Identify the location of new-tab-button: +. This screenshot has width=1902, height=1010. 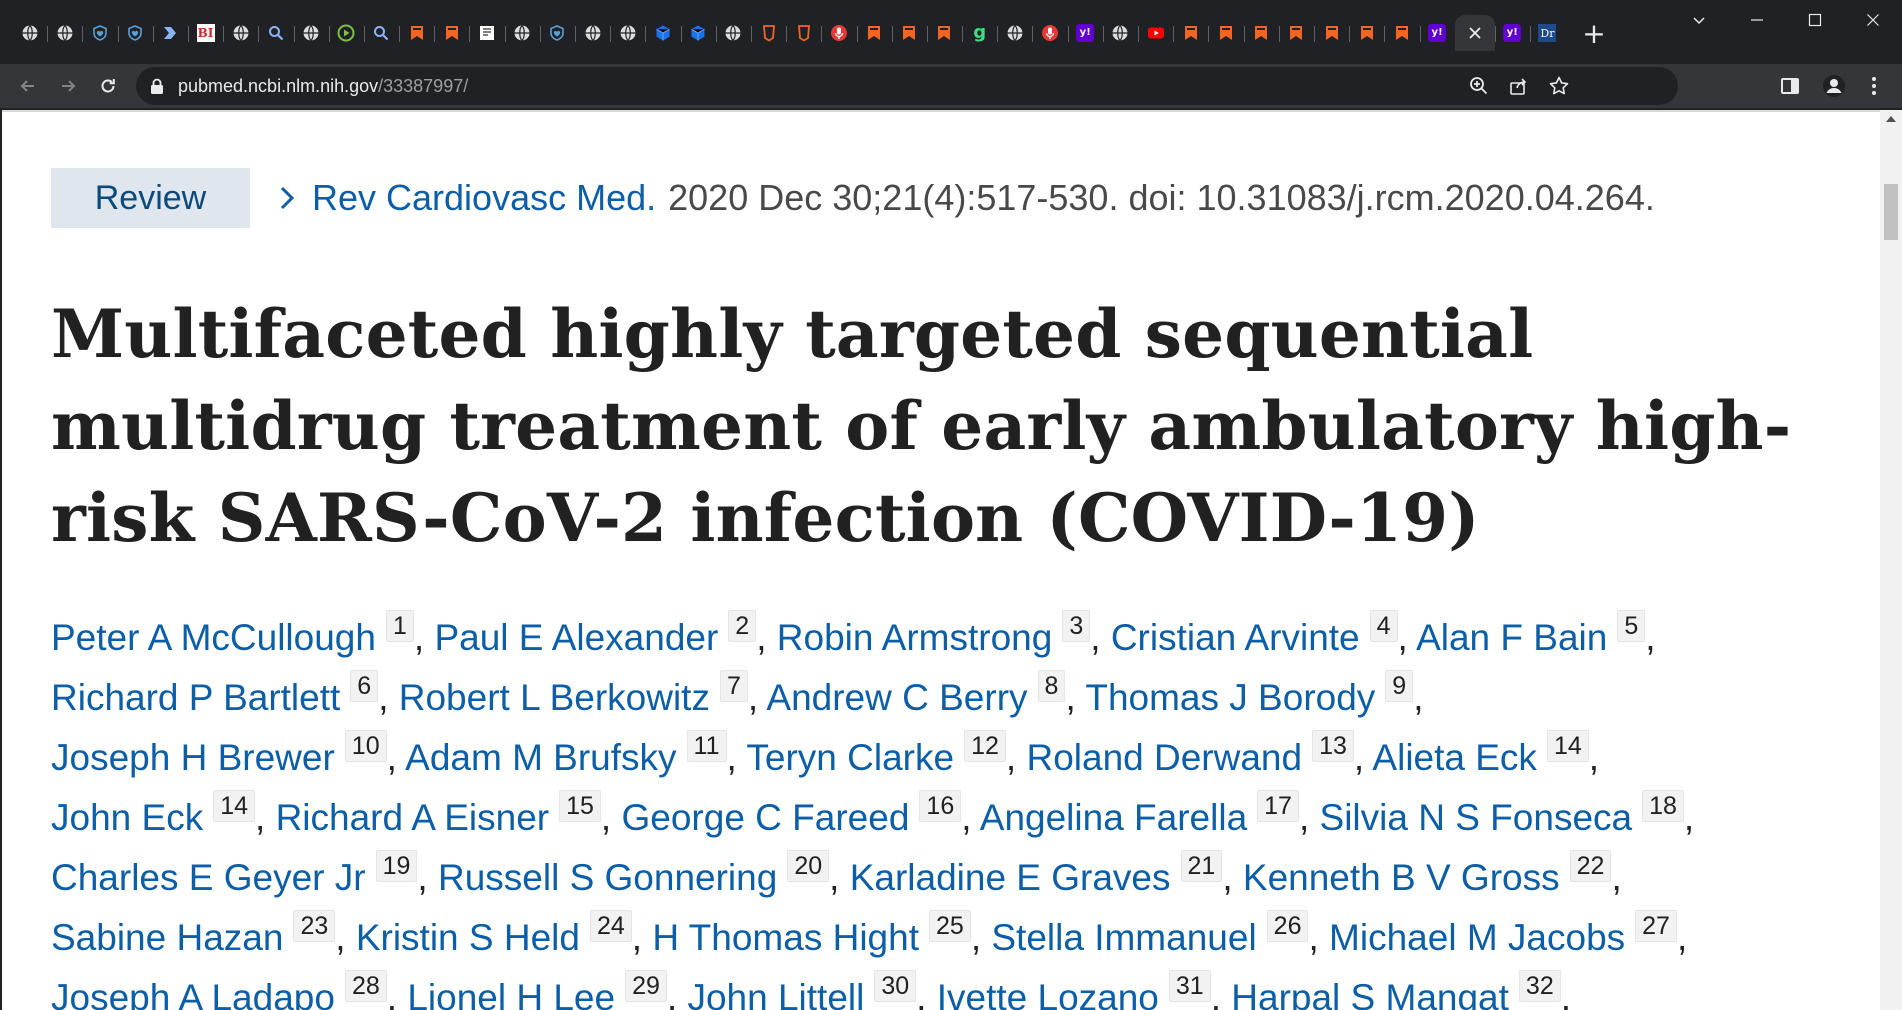
(1594, 33).